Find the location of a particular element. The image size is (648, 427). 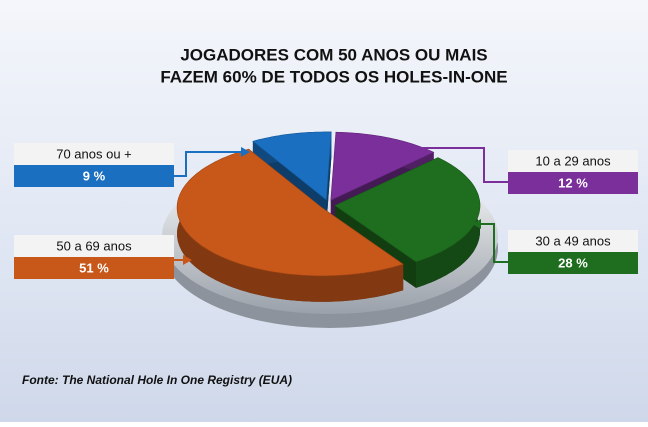

value-label: 28 % is located at coordinates (573, 262).